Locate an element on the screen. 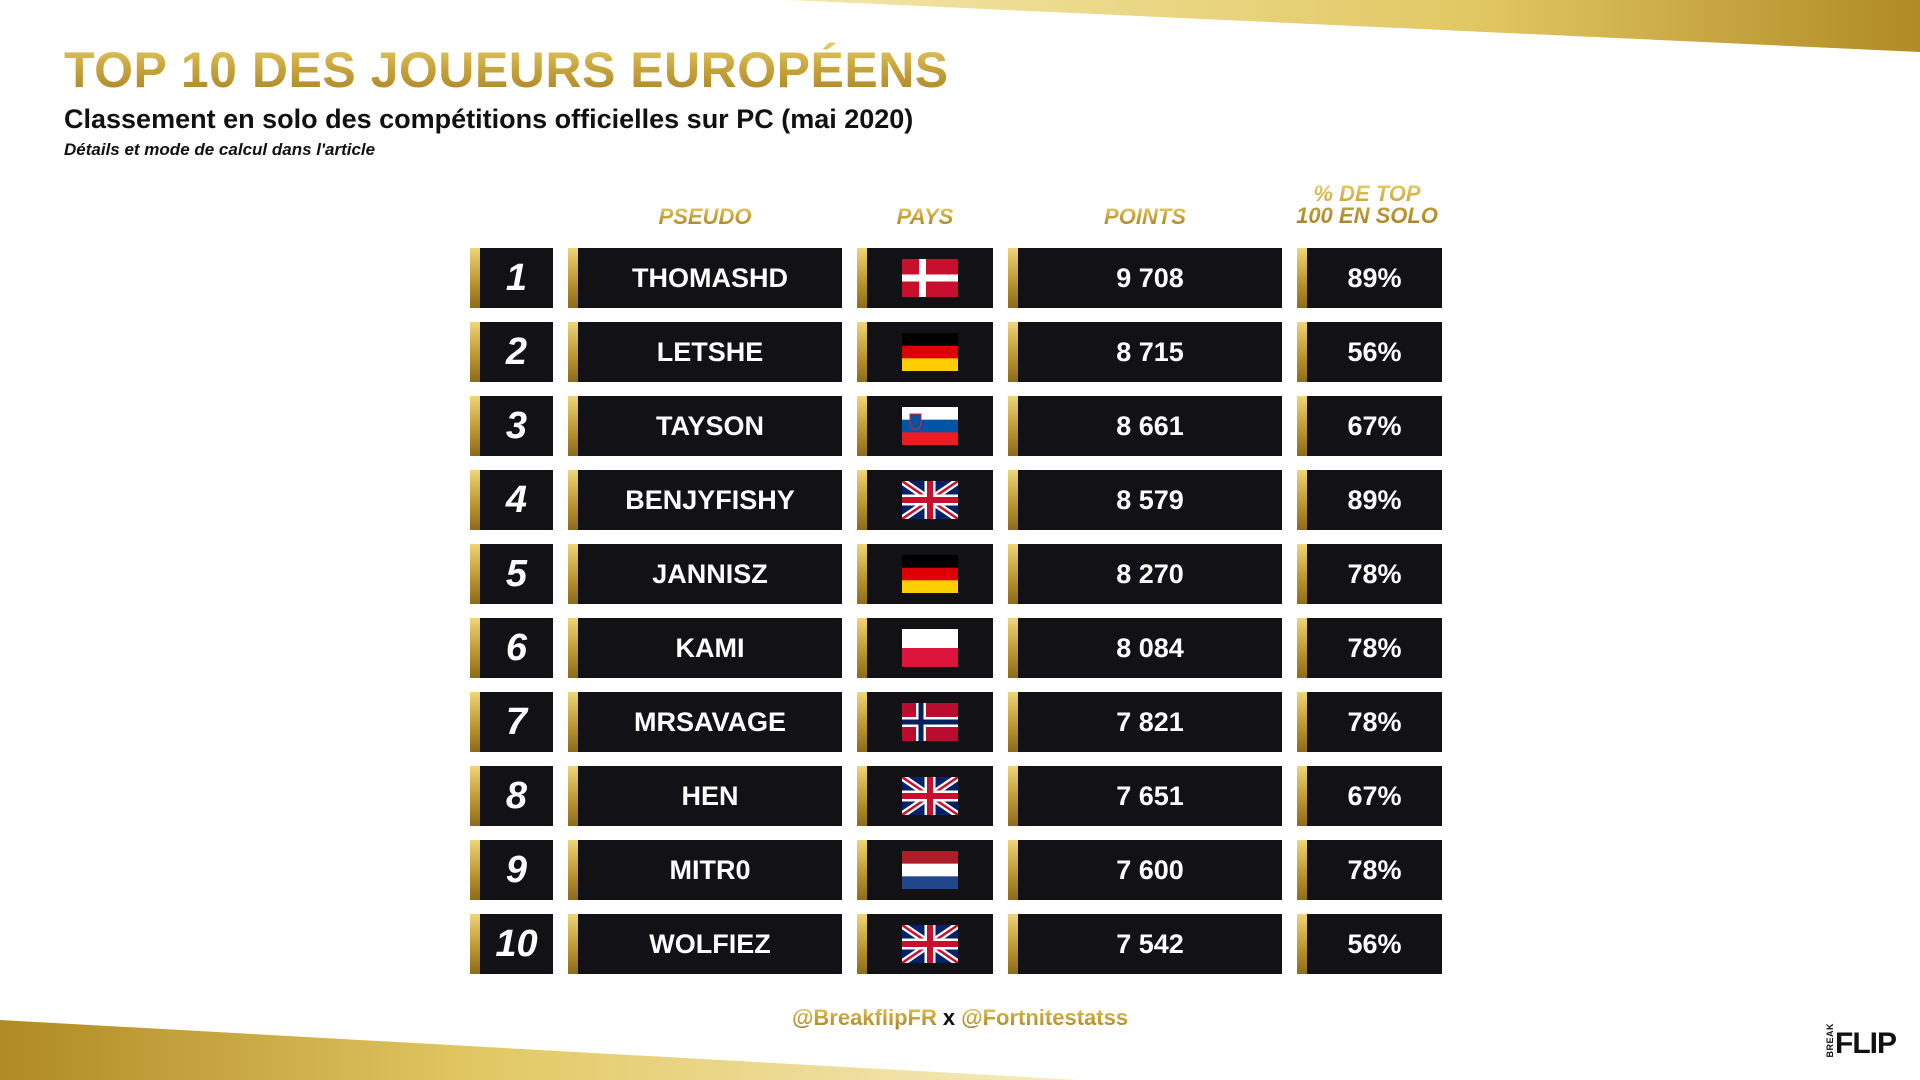  rank-cell: 1 is located at coordinates (511, 278).